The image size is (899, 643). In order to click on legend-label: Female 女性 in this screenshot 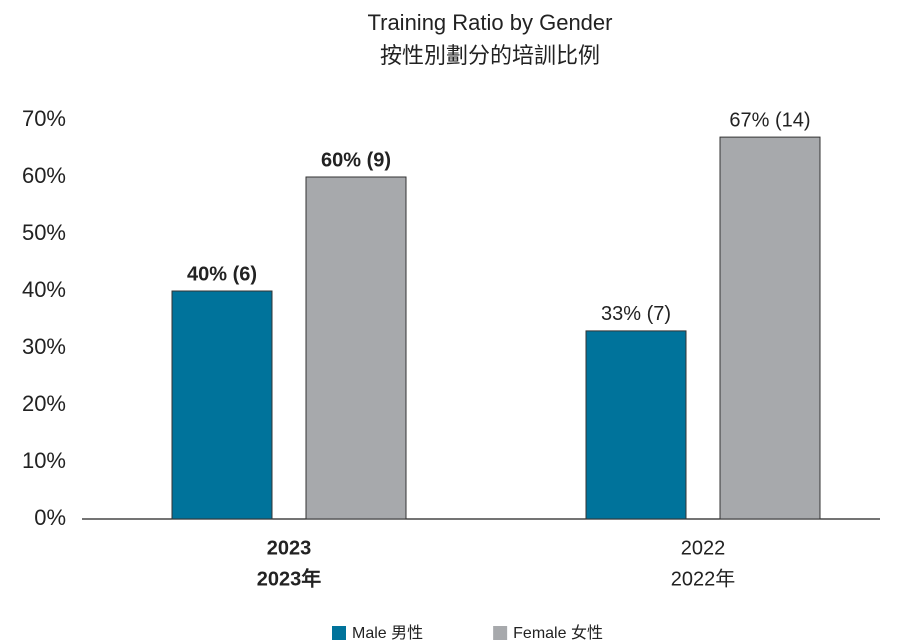, I will do `click(558, 632)`.